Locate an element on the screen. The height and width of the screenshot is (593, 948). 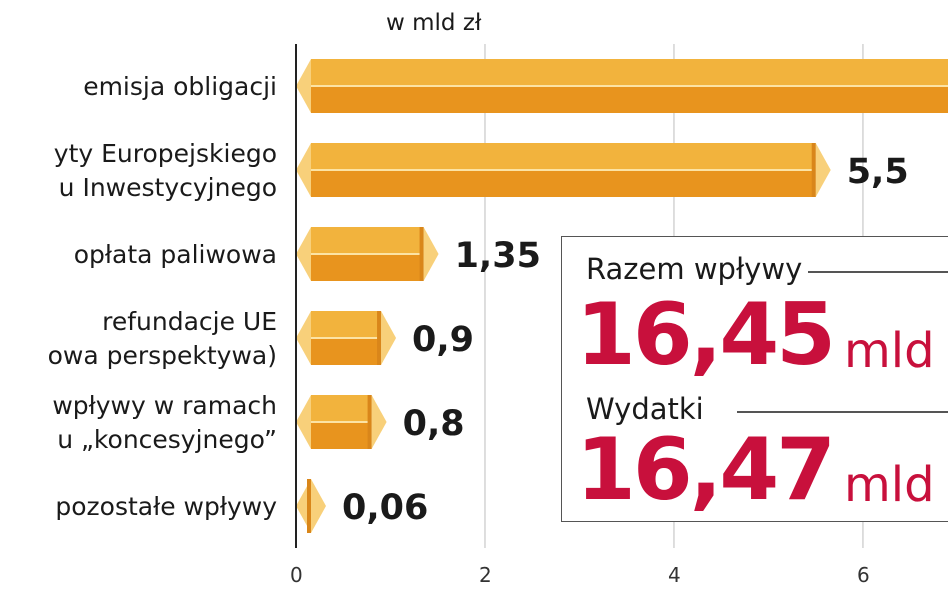
x-tick-label: 6 is located at coordinates (863, 575).